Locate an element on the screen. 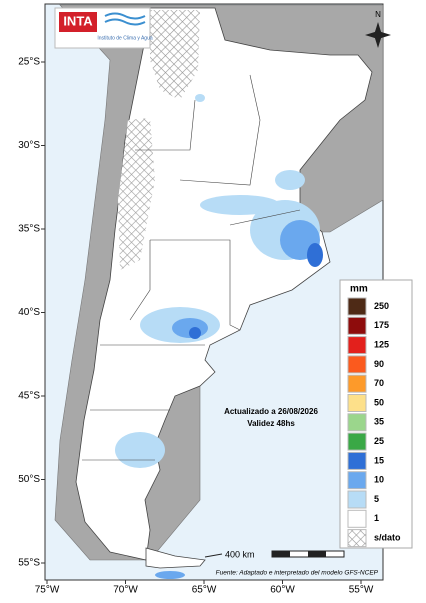  lon-label: 75°W is located at coordinates (47, 590).